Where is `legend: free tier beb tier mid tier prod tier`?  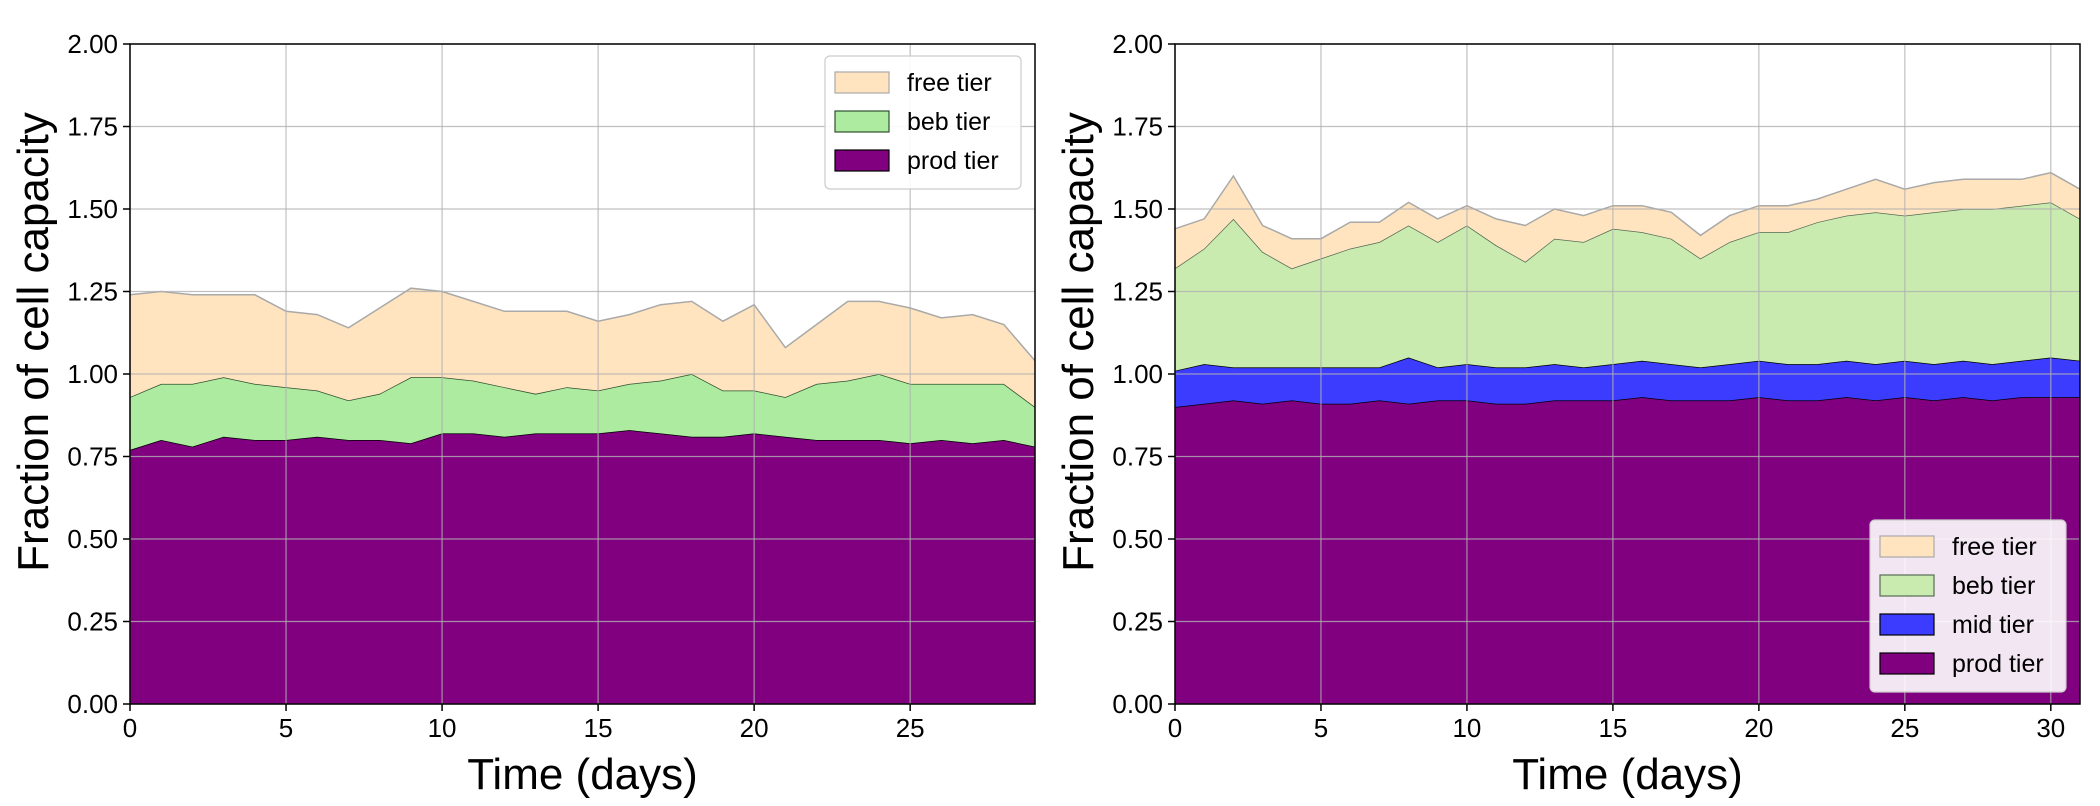 legend: free tier beb tier mid tier prod tier is located at coordinates (1968, 606).